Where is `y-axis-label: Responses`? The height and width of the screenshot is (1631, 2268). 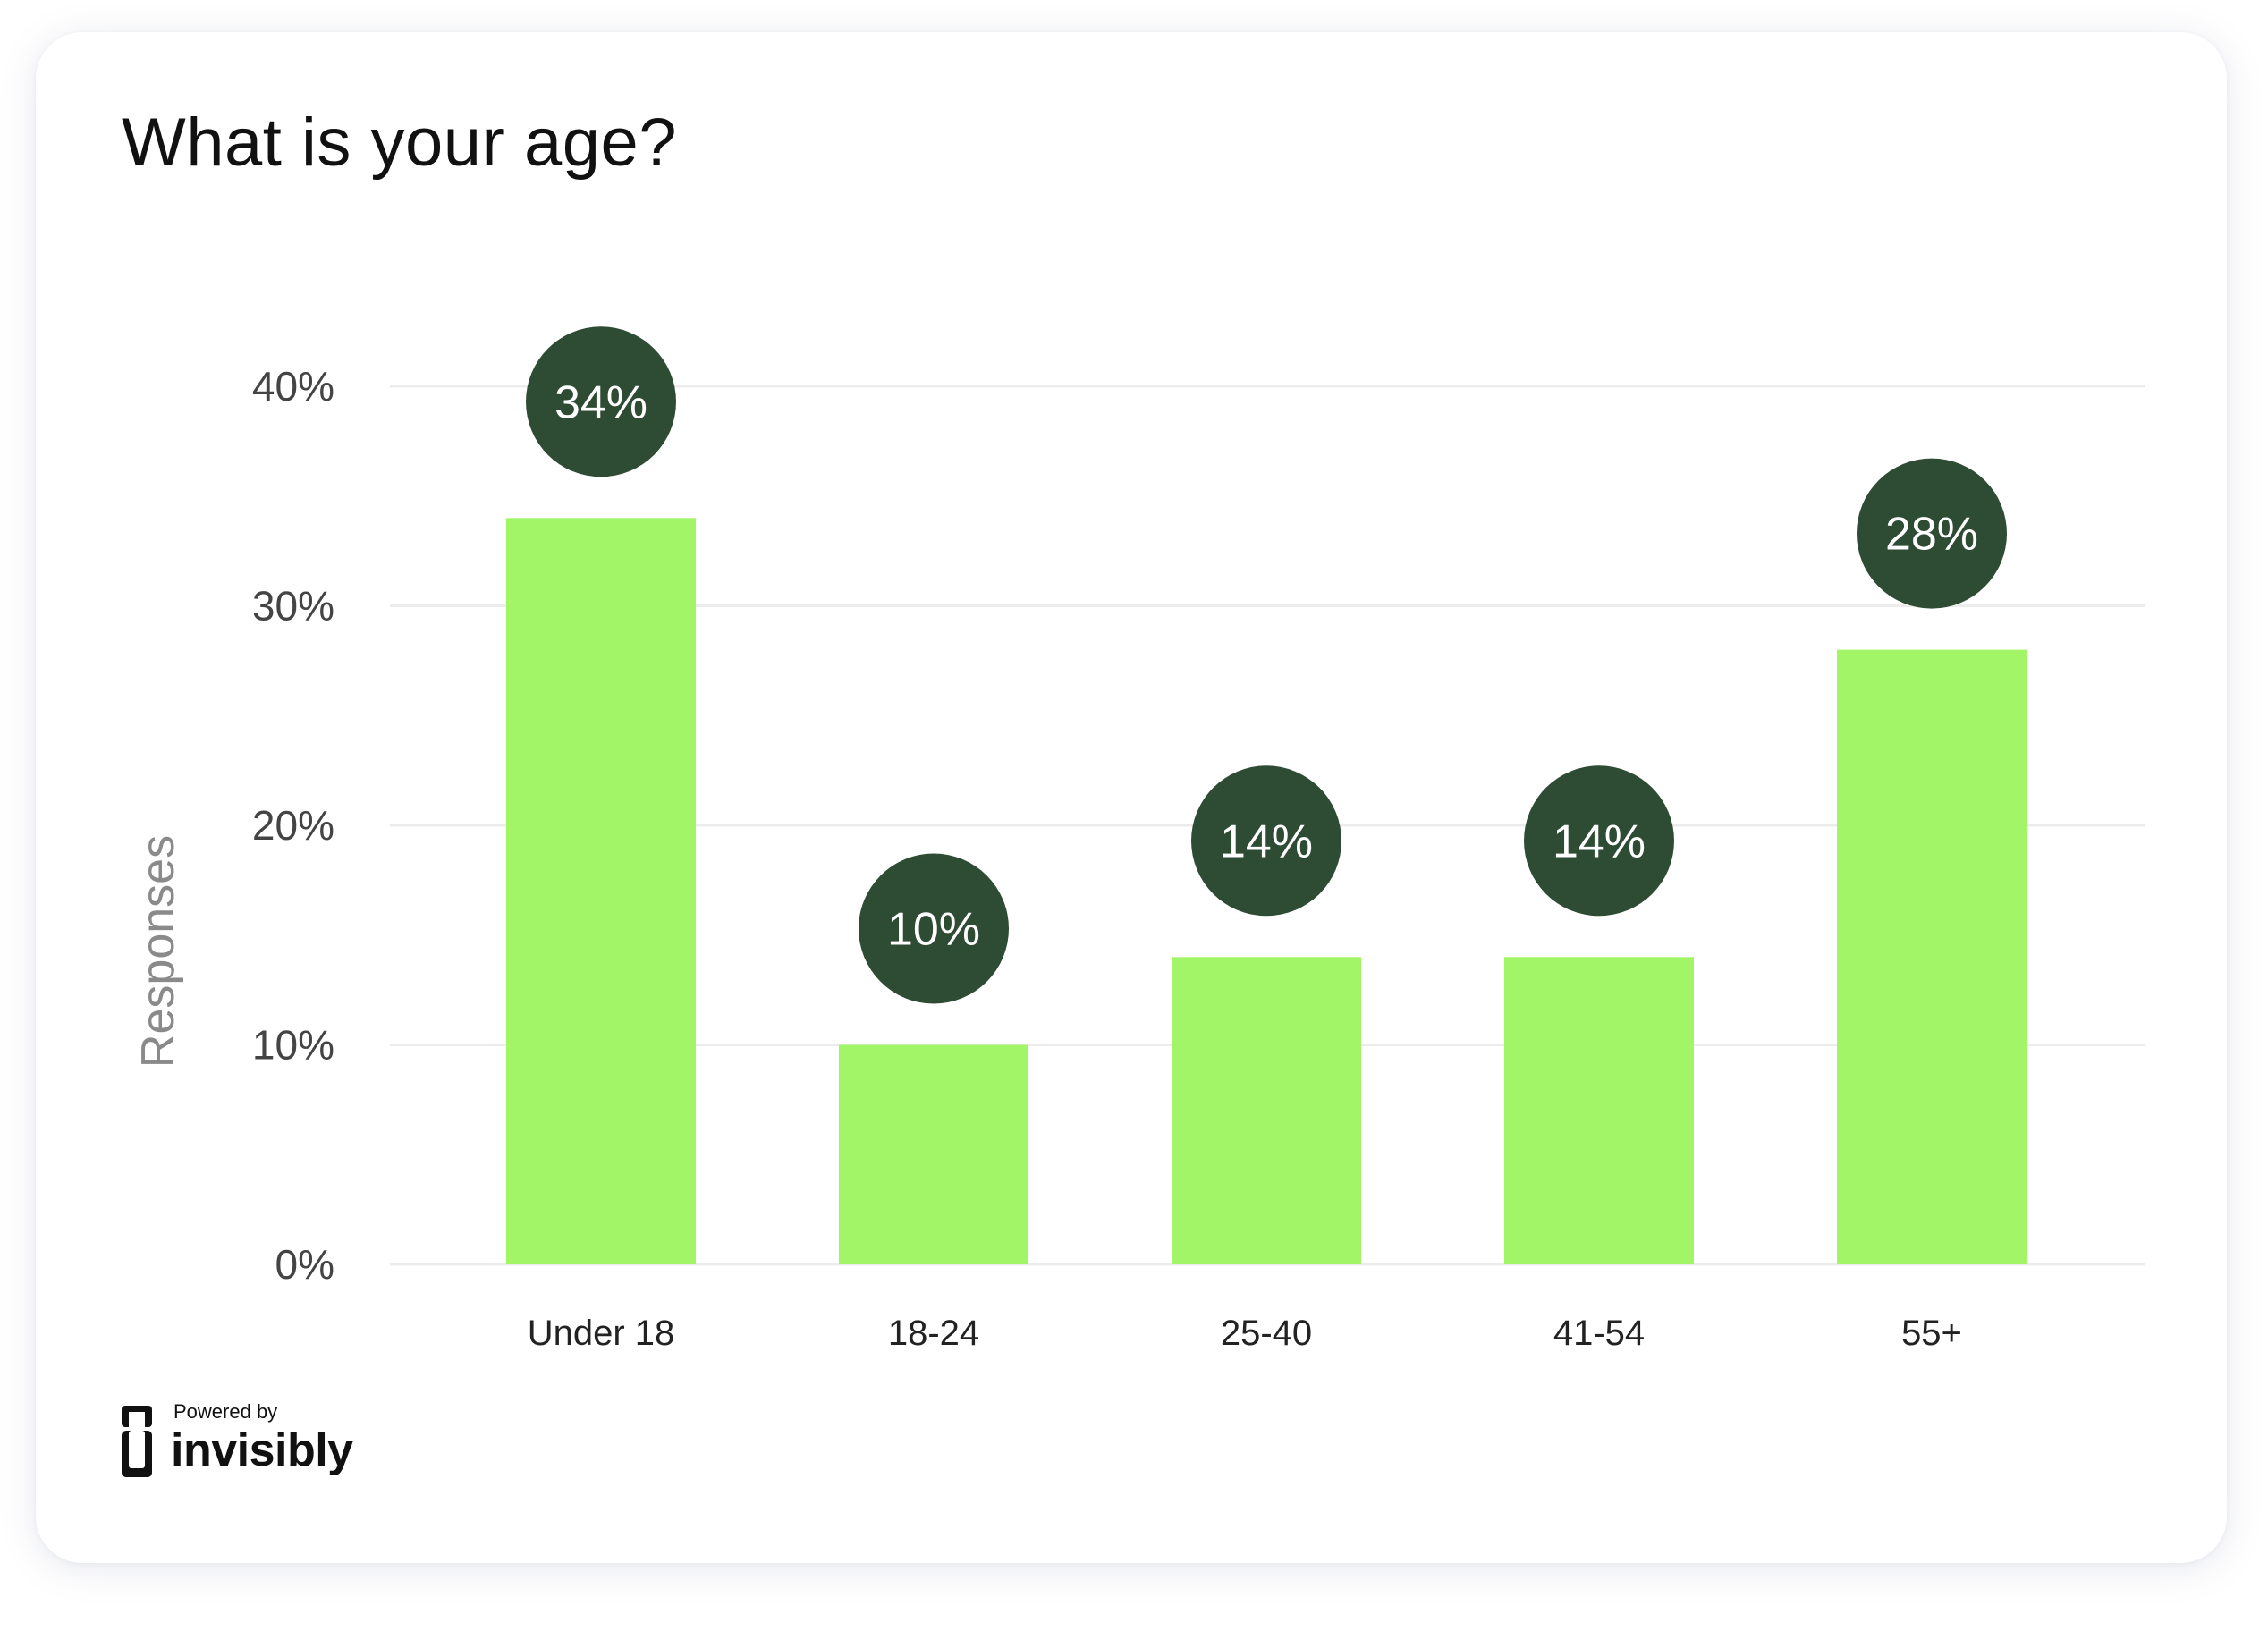
y-axis-label: Responses is located at coordinates (158, 952).